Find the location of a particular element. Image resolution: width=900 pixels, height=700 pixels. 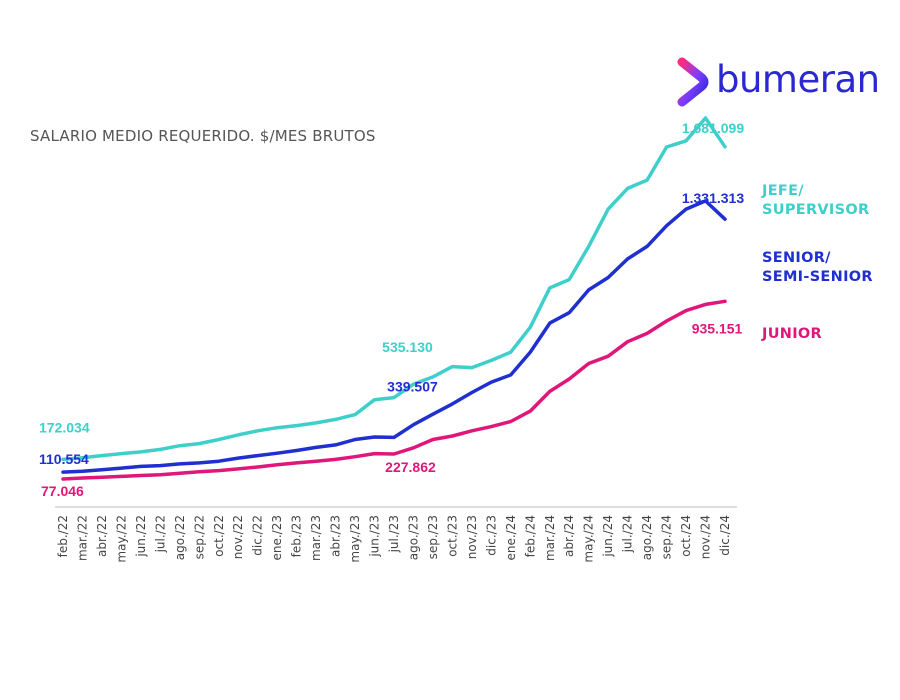

x-tick-label: abr./22 is located at coordinates (102, 536).